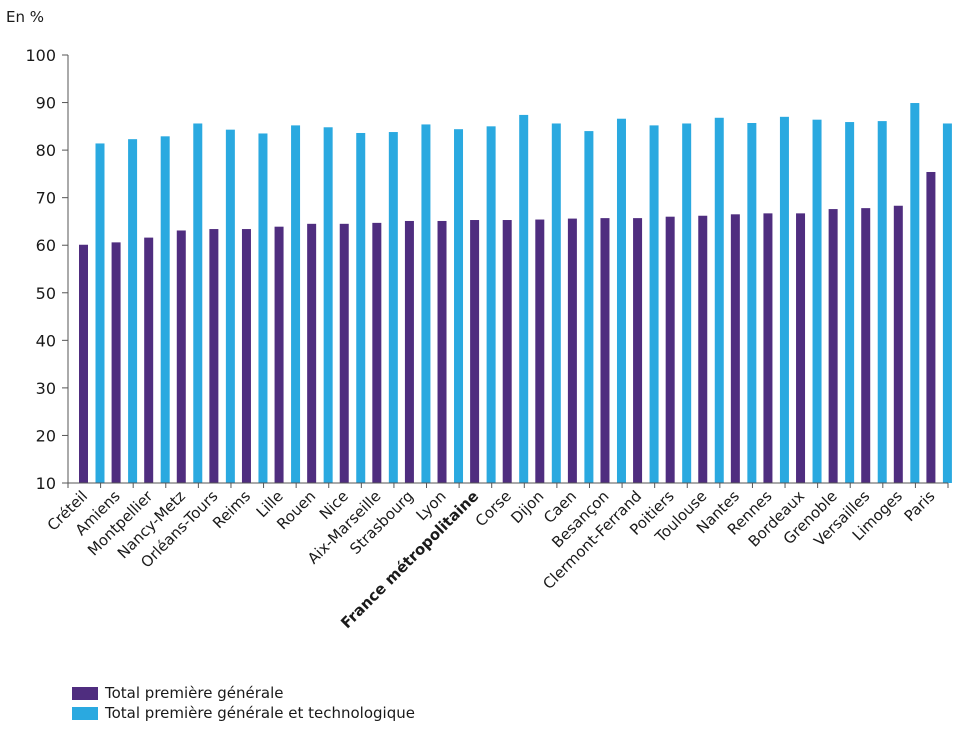 Image resolution: width=955 pixels, height=730 pixels. Describe the element at coordinates (572, 350) in the screenshot. I see `bar-premiere-generale-caen` at that location.